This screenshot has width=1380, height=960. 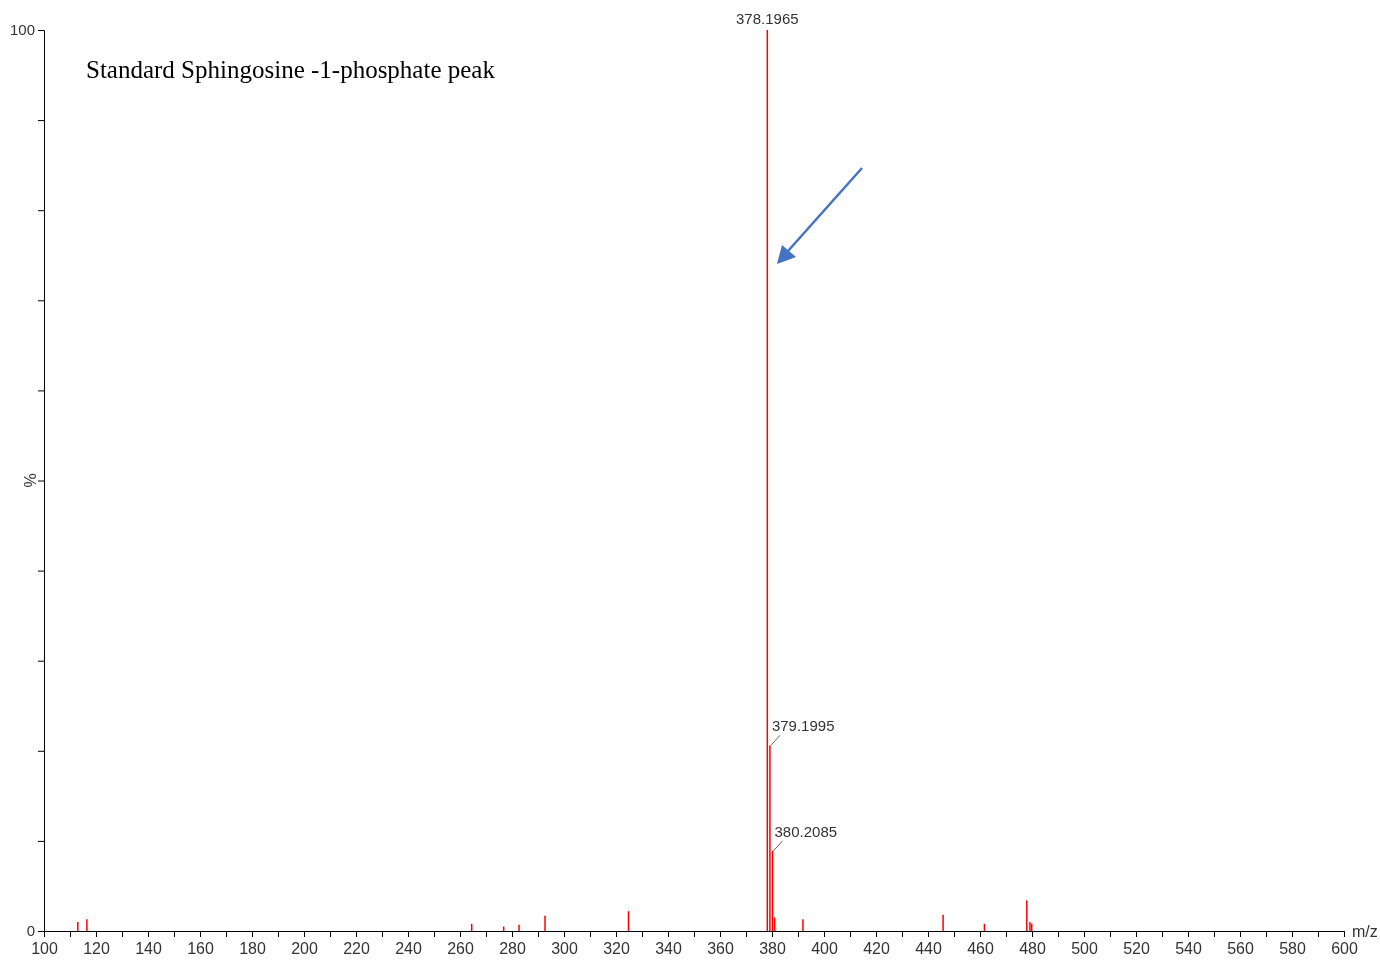 What do you see at coordinates (824, 949) in the screenshot?
I see `x-tick-label: 400` at bounding box center [824, 949].